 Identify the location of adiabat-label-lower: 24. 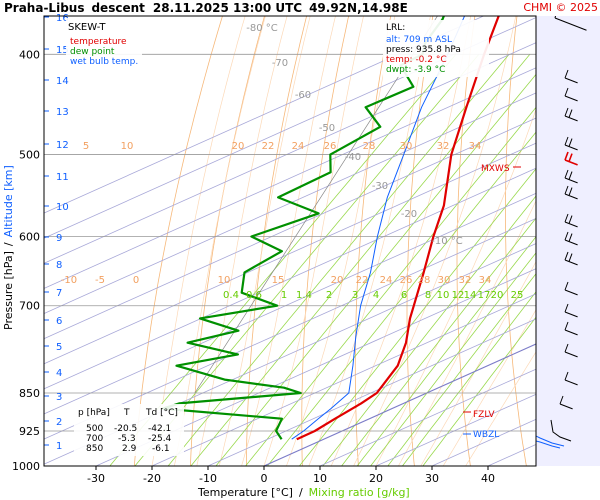
(386, 280).